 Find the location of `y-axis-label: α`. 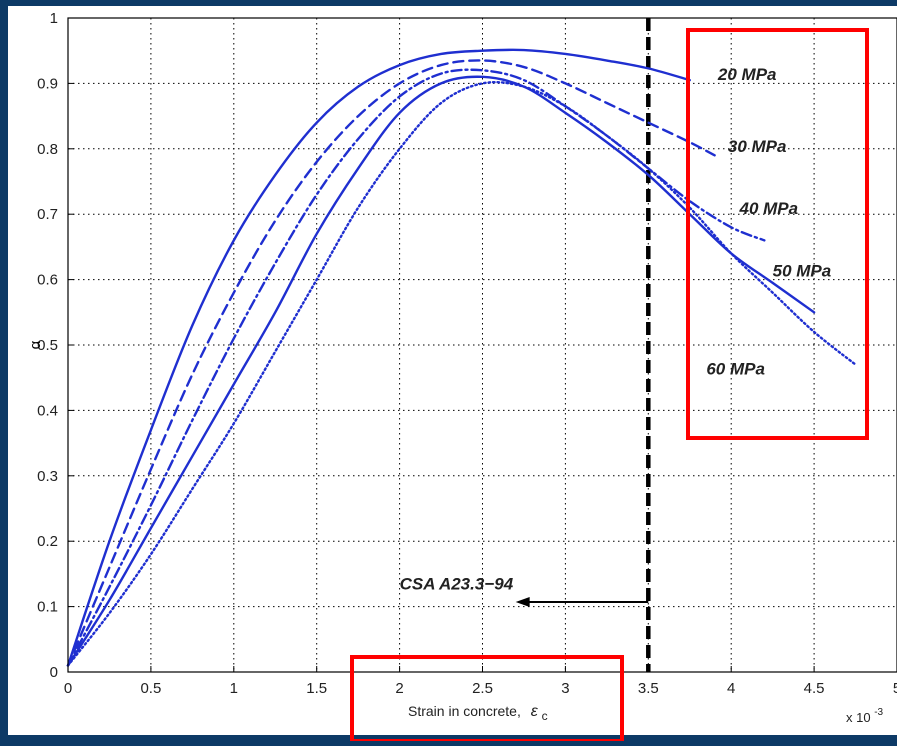

y-axis-label: α is located at coordinates (35, 344).